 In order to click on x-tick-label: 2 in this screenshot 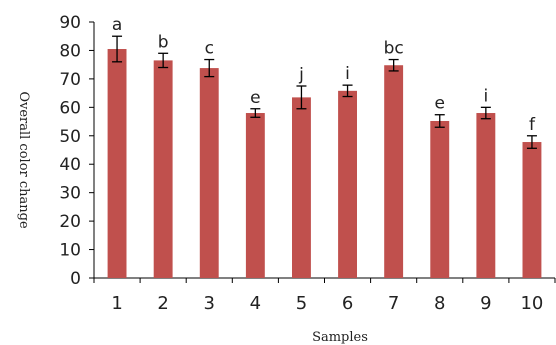, I will do `click(162, 303)`.